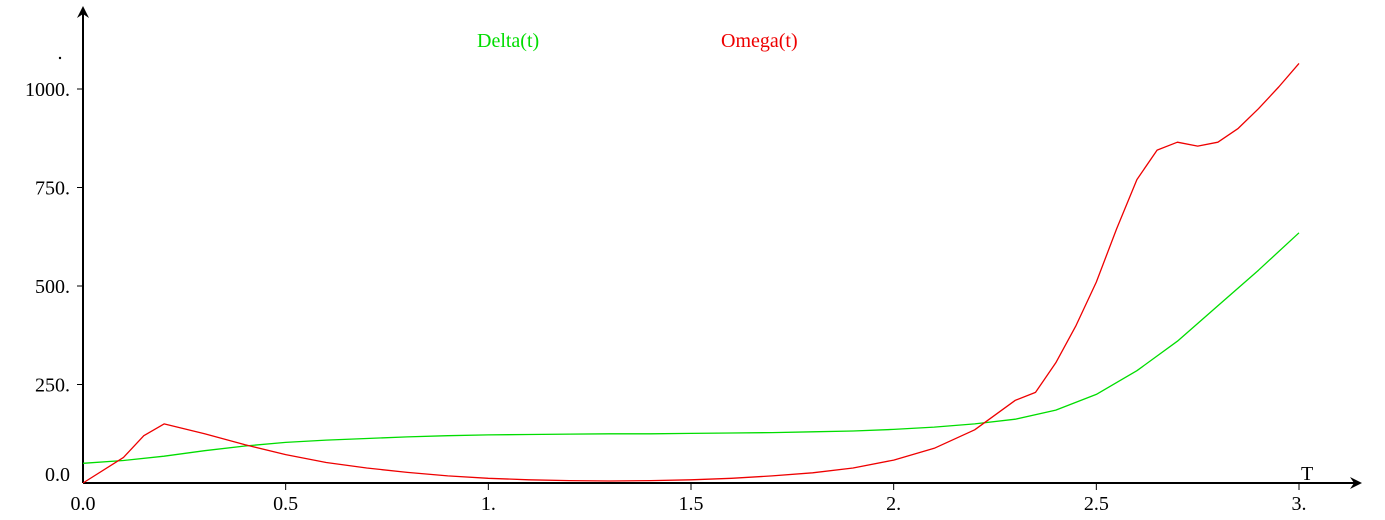 This screenshot has width=1385, height=520. Describe the element at coordinates (1096, 504) in the screenshot. I see `x-tick-label: 2.5` at that location.